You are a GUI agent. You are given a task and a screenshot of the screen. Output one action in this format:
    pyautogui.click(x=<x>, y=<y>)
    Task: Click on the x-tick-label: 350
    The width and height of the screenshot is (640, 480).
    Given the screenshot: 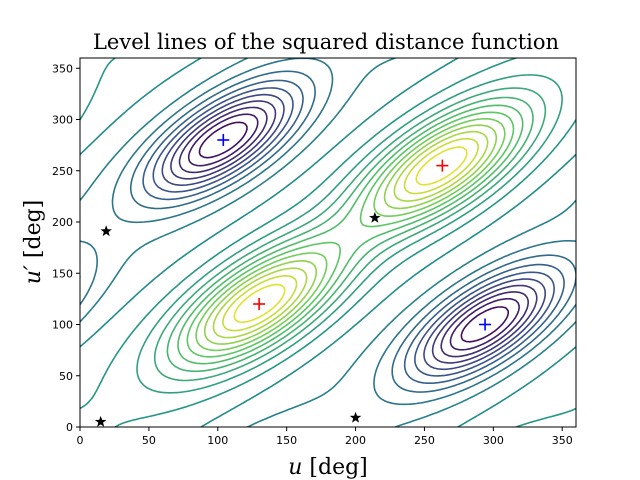 What is the action you would take?
    pyautogui.click(x=562, y=440)
    